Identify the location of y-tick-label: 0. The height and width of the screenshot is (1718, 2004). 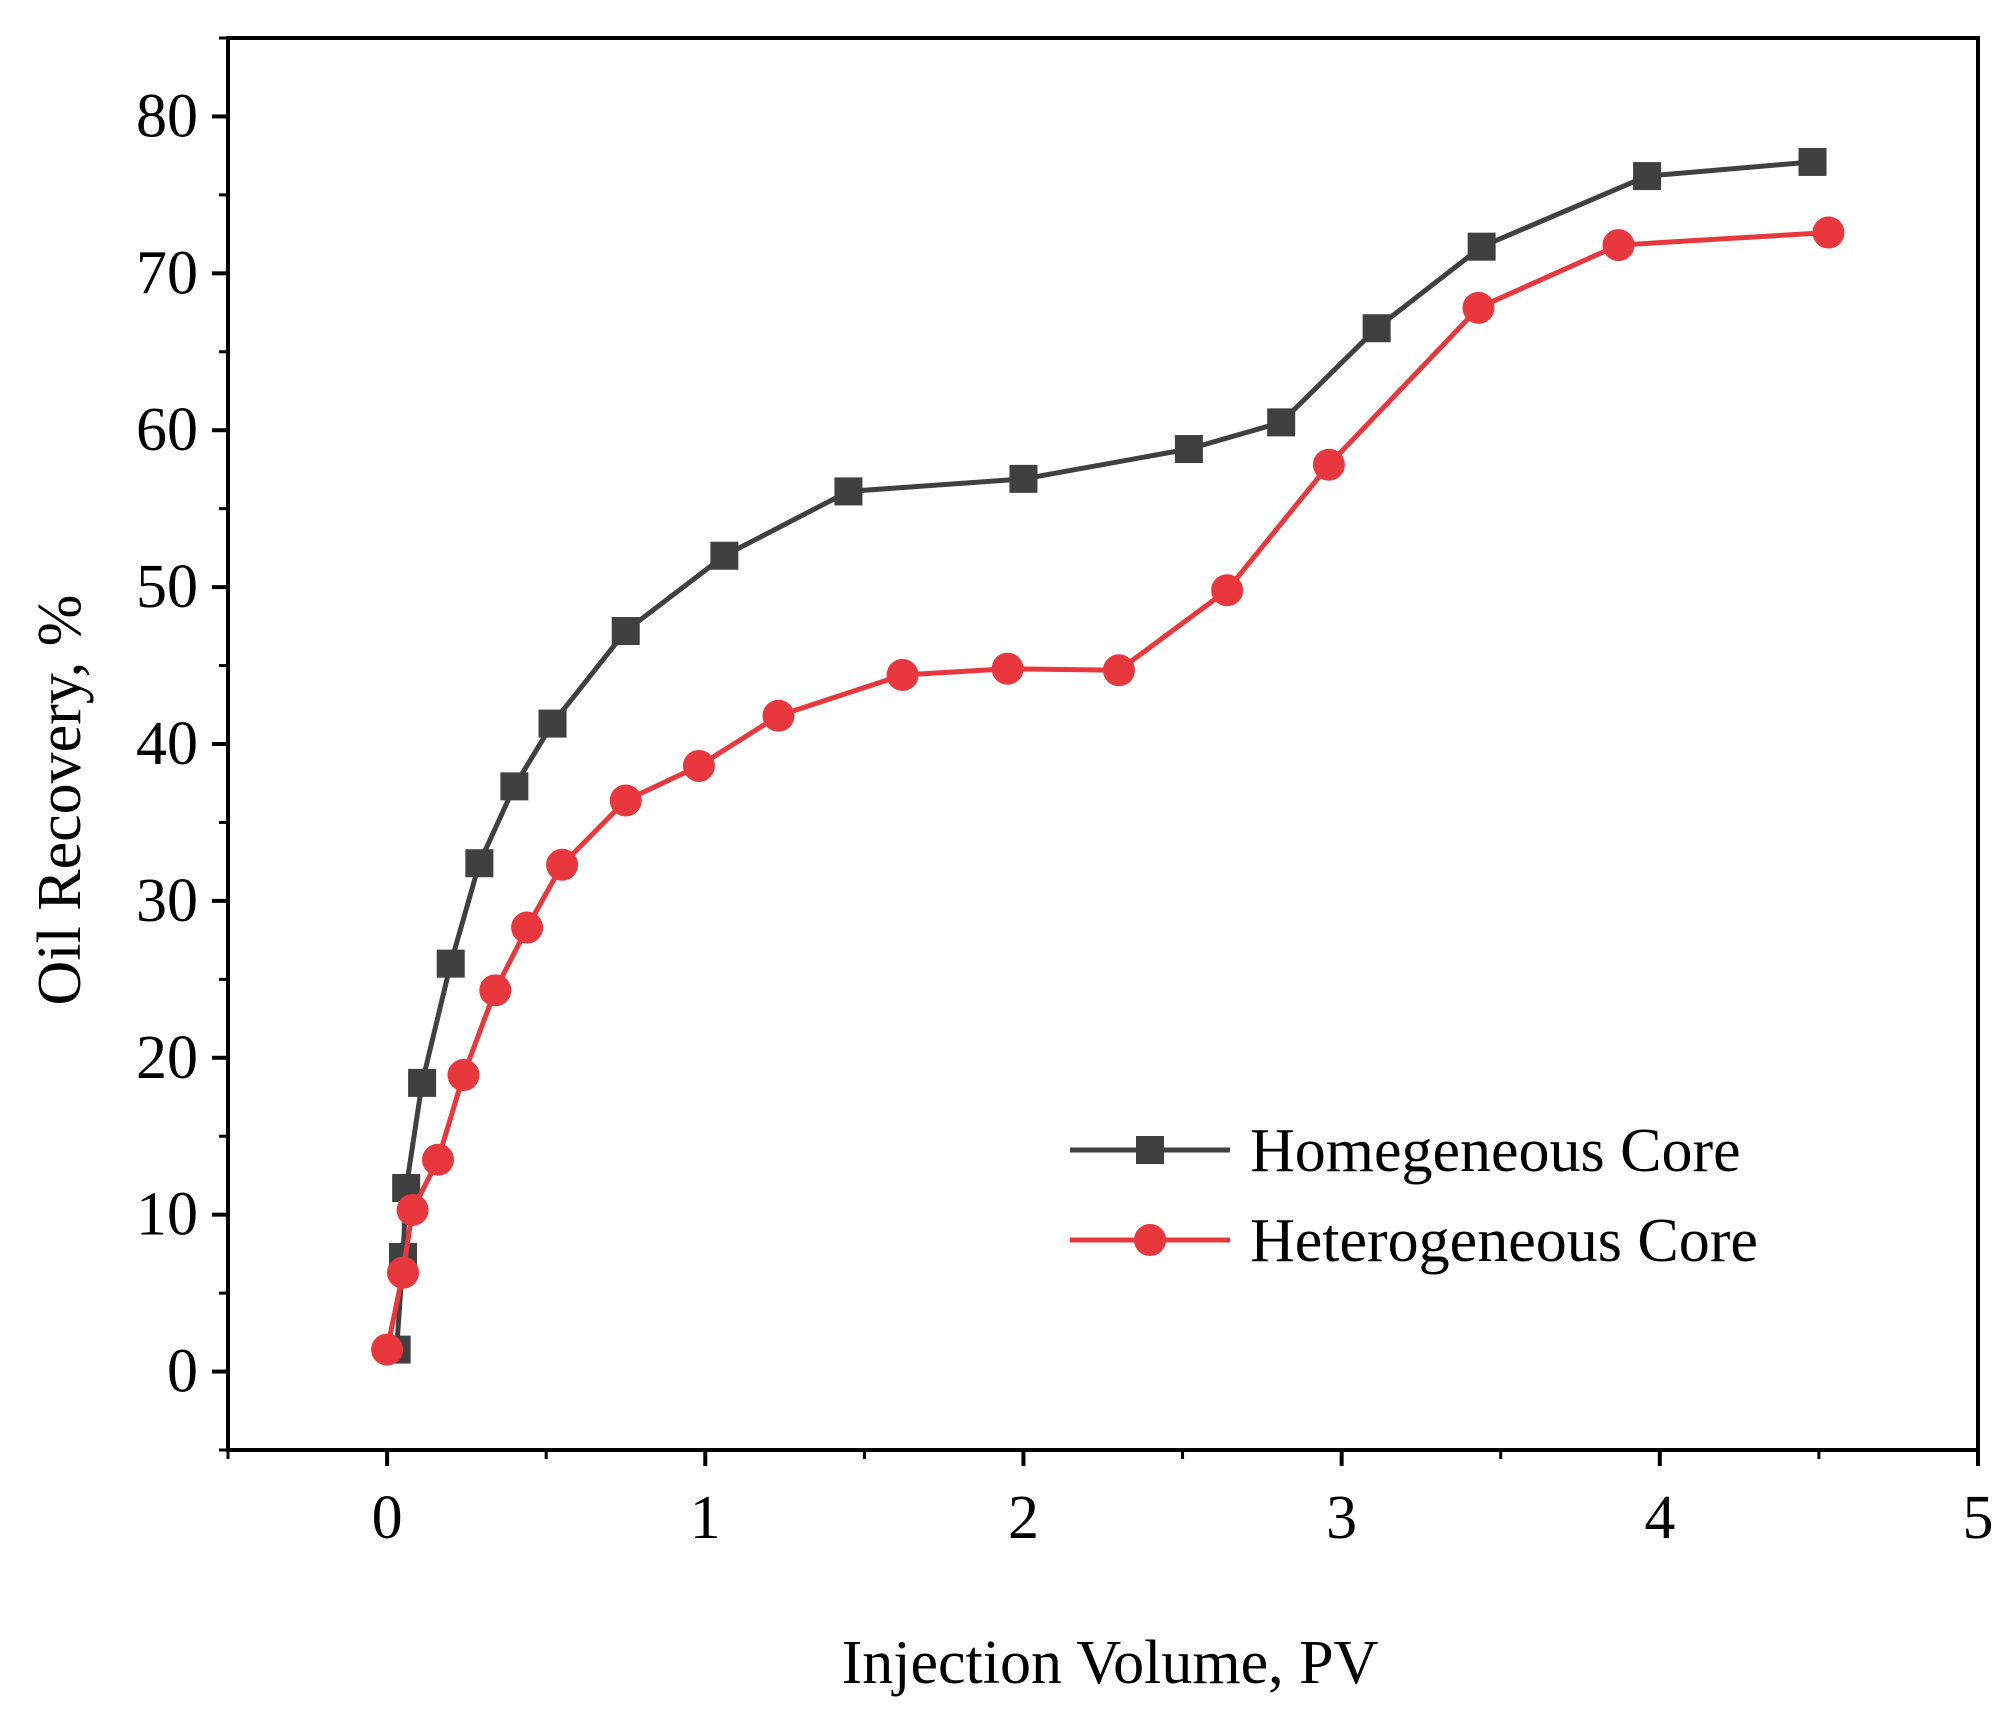
(182, 1372).